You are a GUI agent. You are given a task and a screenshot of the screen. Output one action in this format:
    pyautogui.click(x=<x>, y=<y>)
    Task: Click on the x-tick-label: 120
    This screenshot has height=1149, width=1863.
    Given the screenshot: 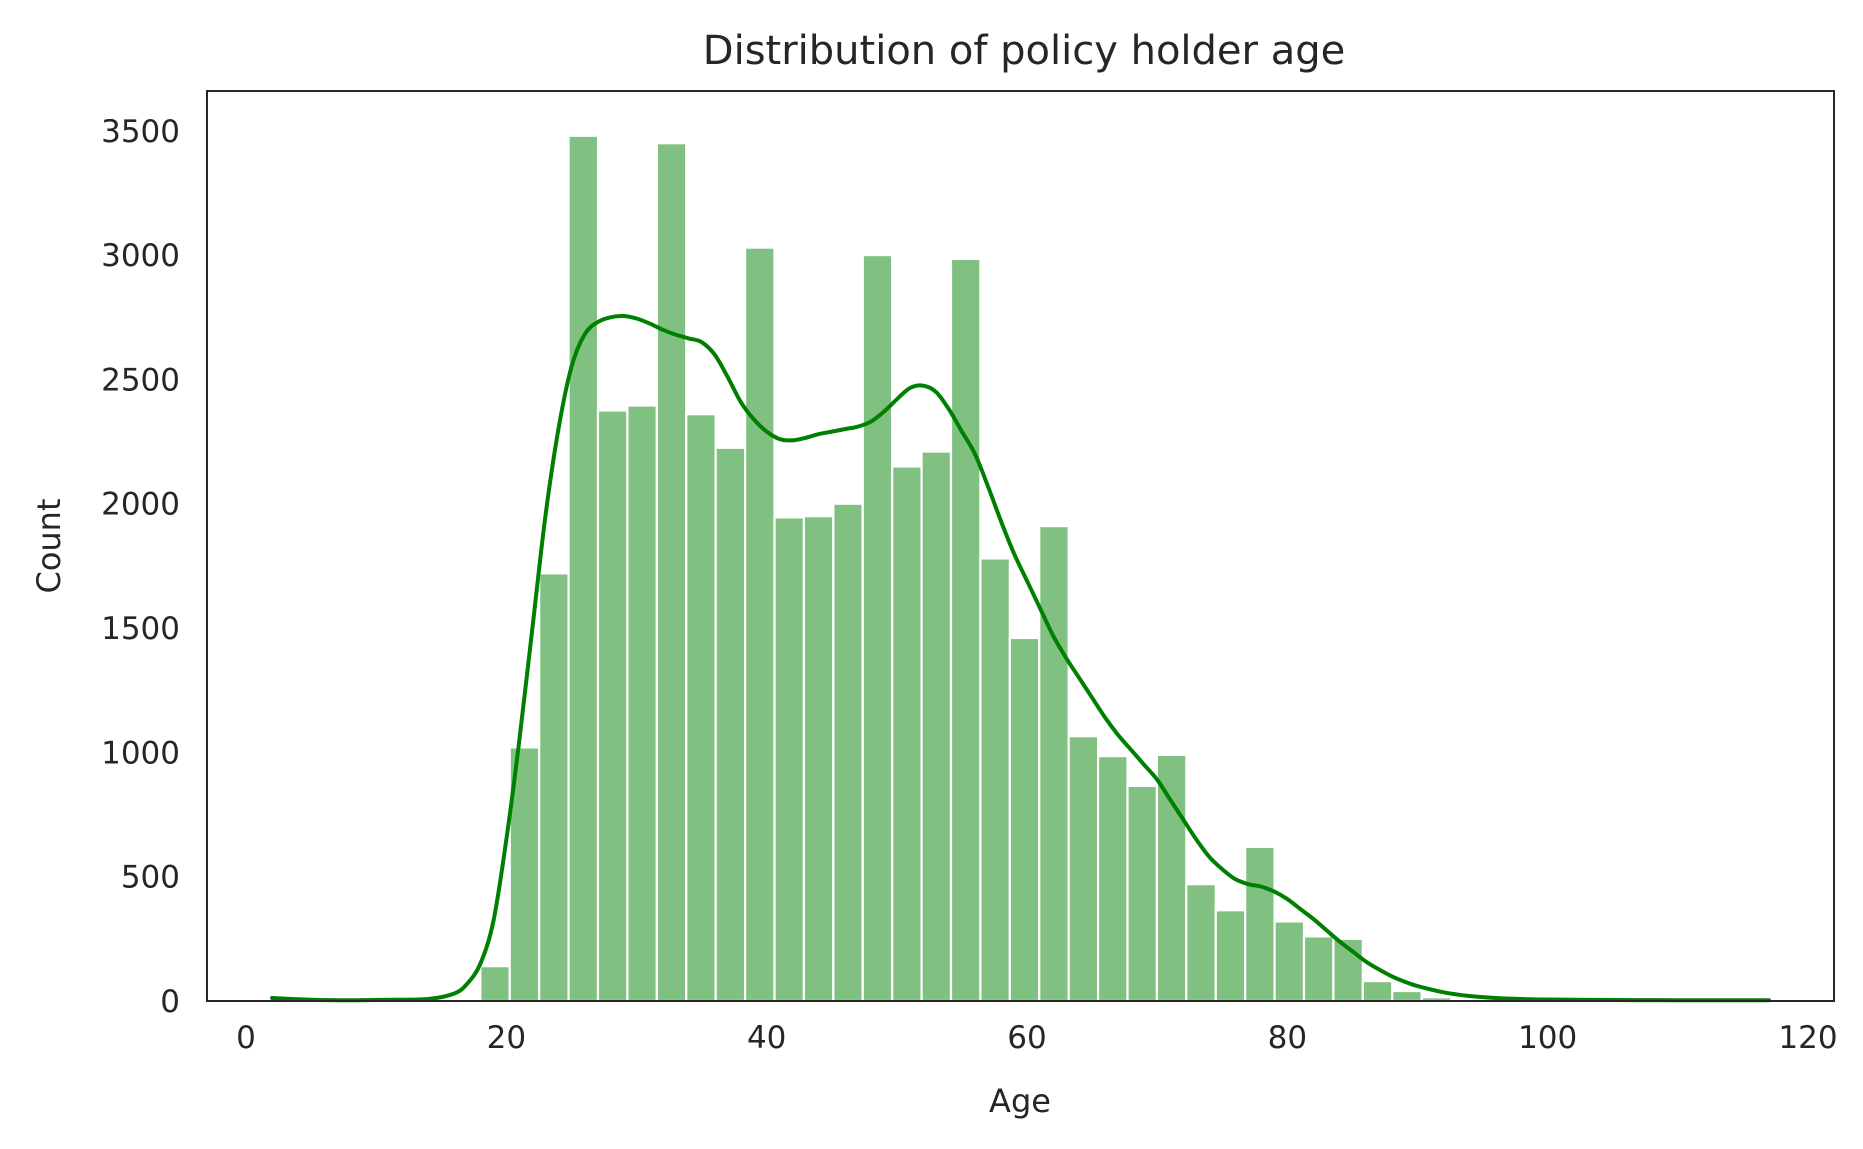 What is the action you would take?
    pyautogui.click(x=1807, y=1038)
    